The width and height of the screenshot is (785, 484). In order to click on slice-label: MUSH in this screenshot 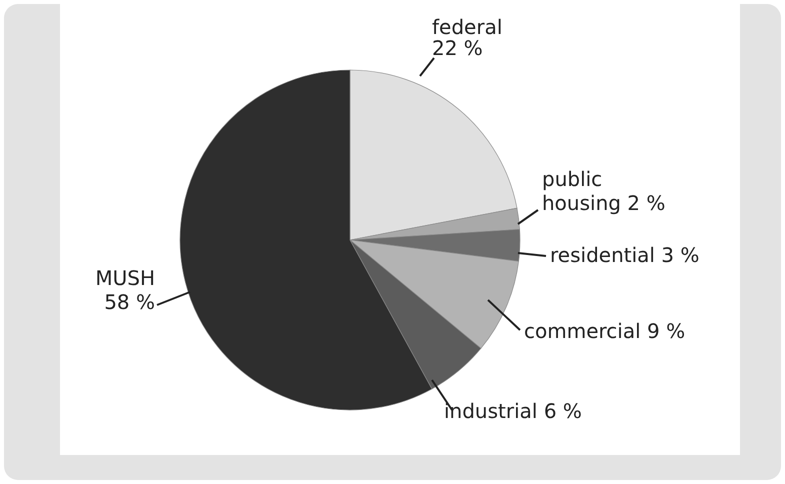, I will do `click(125, 278)`.